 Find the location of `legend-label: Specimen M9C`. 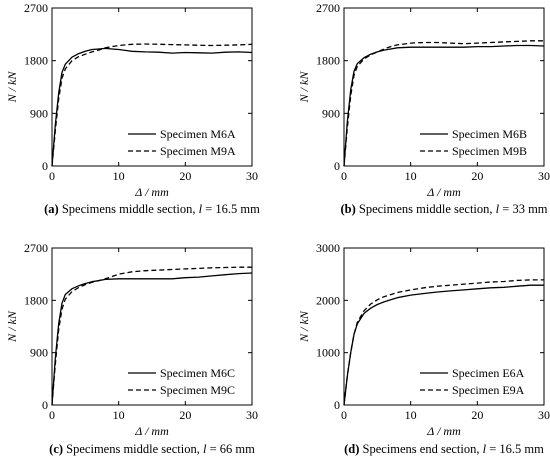

legend-label: Specimen M9C is located at coordinates (197, 390).